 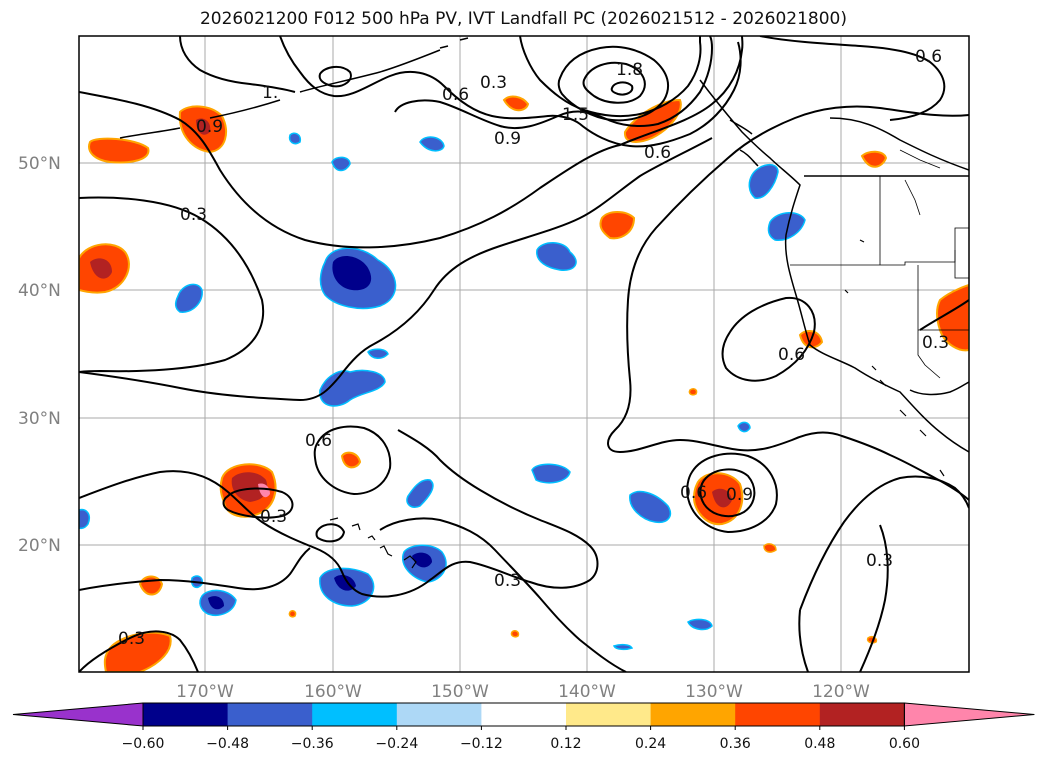 I want to click on contour-0-3-southeast, so click(x=884, y=543).